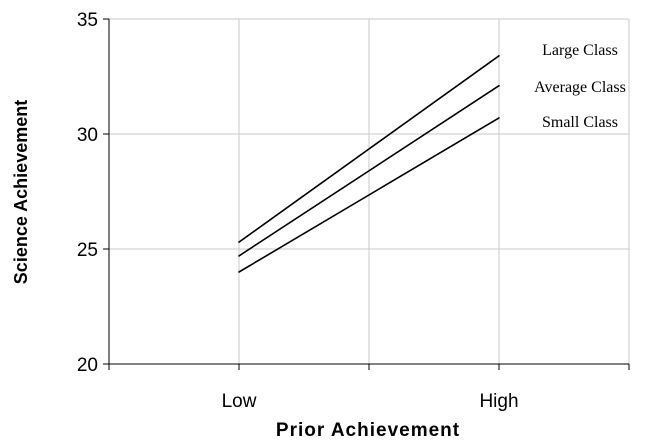  I want to click on series-label: Average Class, so click(580, 87).